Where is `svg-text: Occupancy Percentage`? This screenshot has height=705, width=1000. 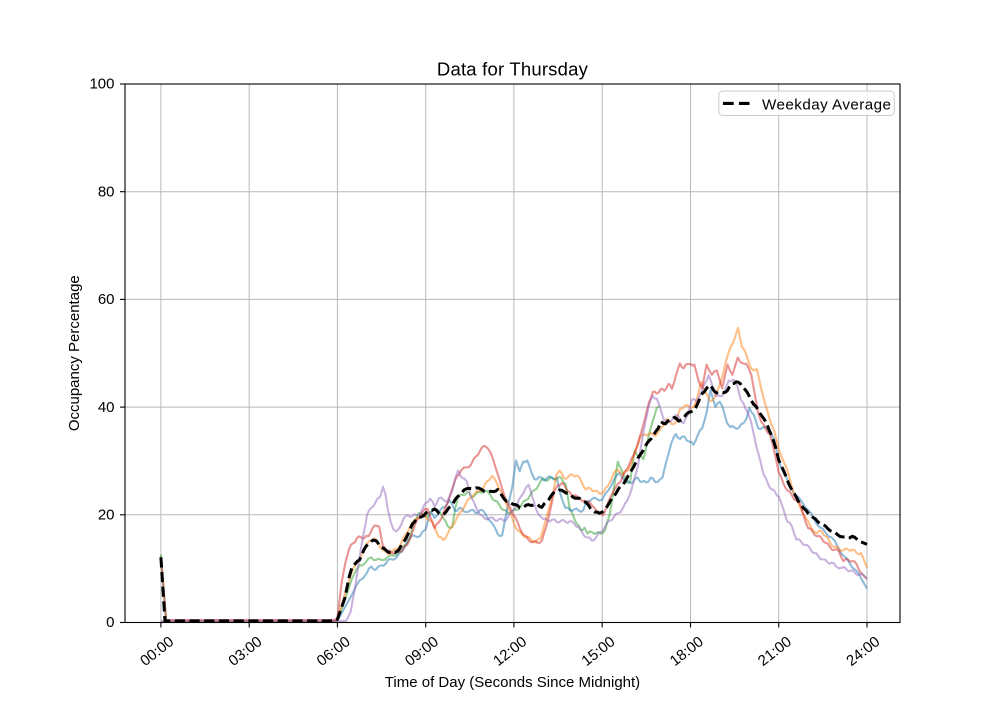 svg-text: Occupancy Percentage is located at coordinates (74, 353).